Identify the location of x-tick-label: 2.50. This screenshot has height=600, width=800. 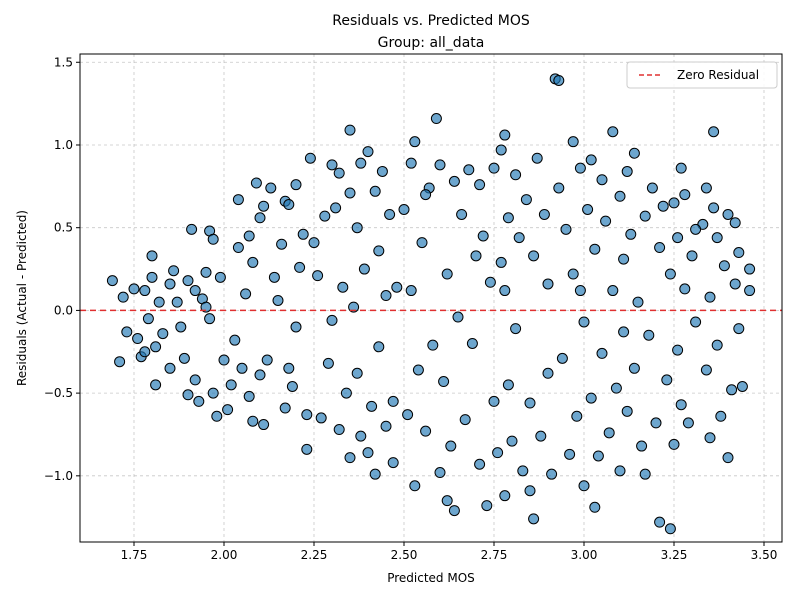
(404, 555).